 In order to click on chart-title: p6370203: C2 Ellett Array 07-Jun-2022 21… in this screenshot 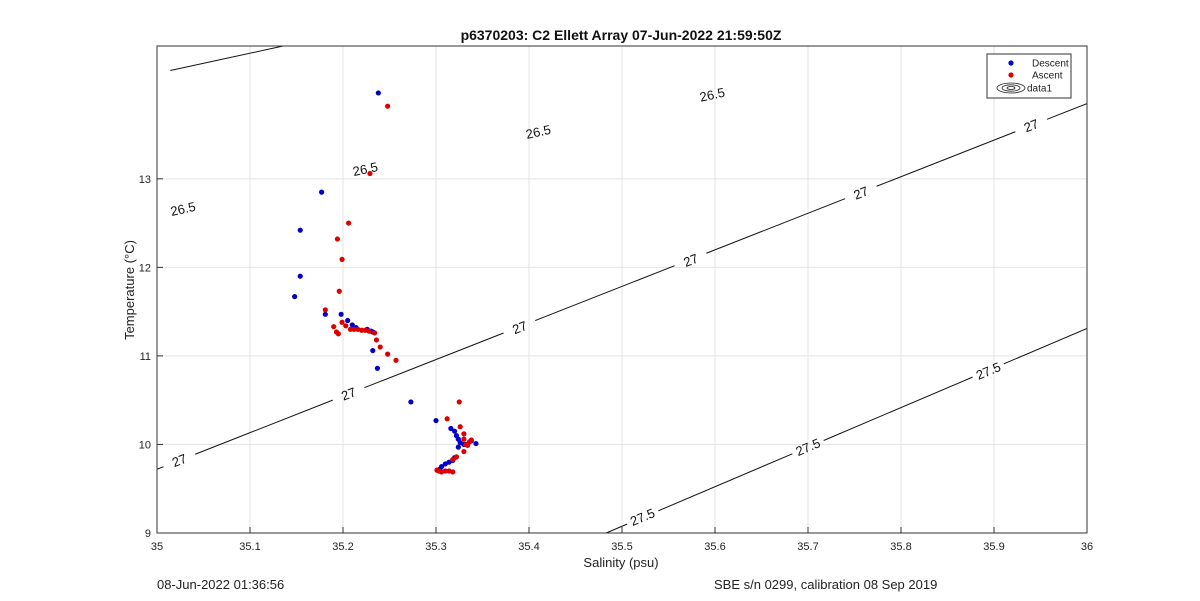, I will do `click(621, 35)`.